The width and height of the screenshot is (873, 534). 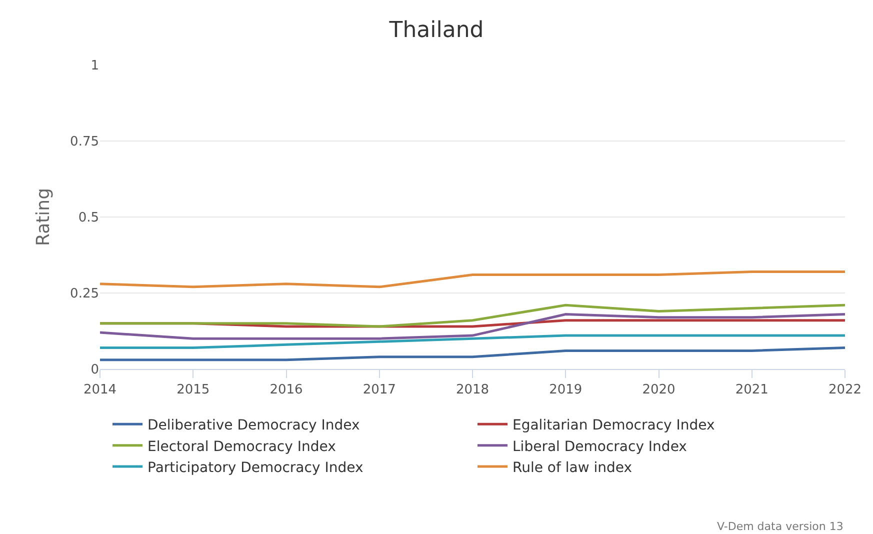 I want to click on chart-title: Thailand, so click(x=436, y=30).